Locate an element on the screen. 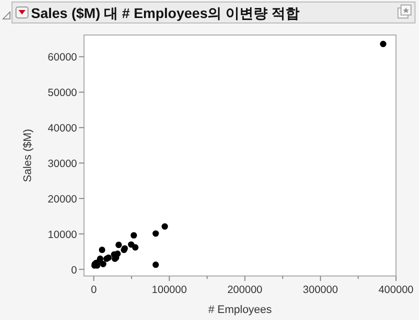 Image resolution: width=419 pixels, height=320 pixels. y-tick-label: 10000 is located at coordinates (63, 234).